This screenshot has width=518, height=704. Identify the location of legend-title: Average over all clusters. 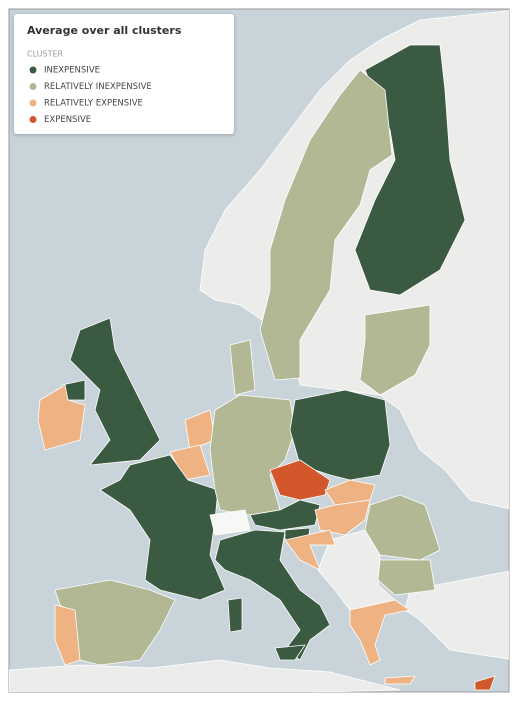
(104, 30).